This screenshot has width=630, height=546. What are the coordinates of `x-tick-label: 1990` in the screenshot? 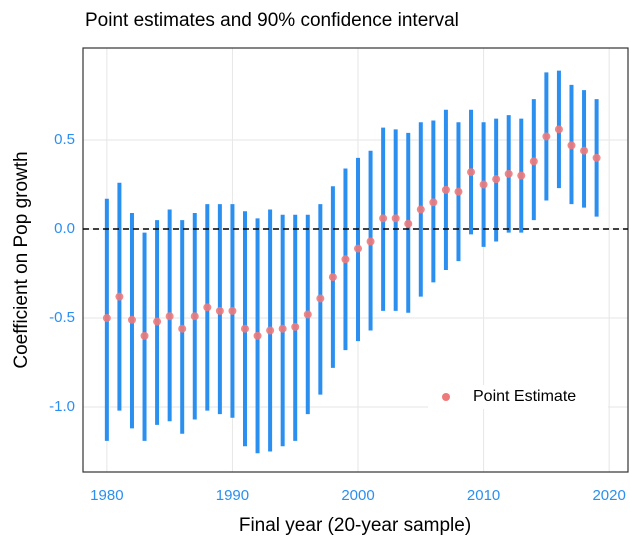 It's located at (232, 495).